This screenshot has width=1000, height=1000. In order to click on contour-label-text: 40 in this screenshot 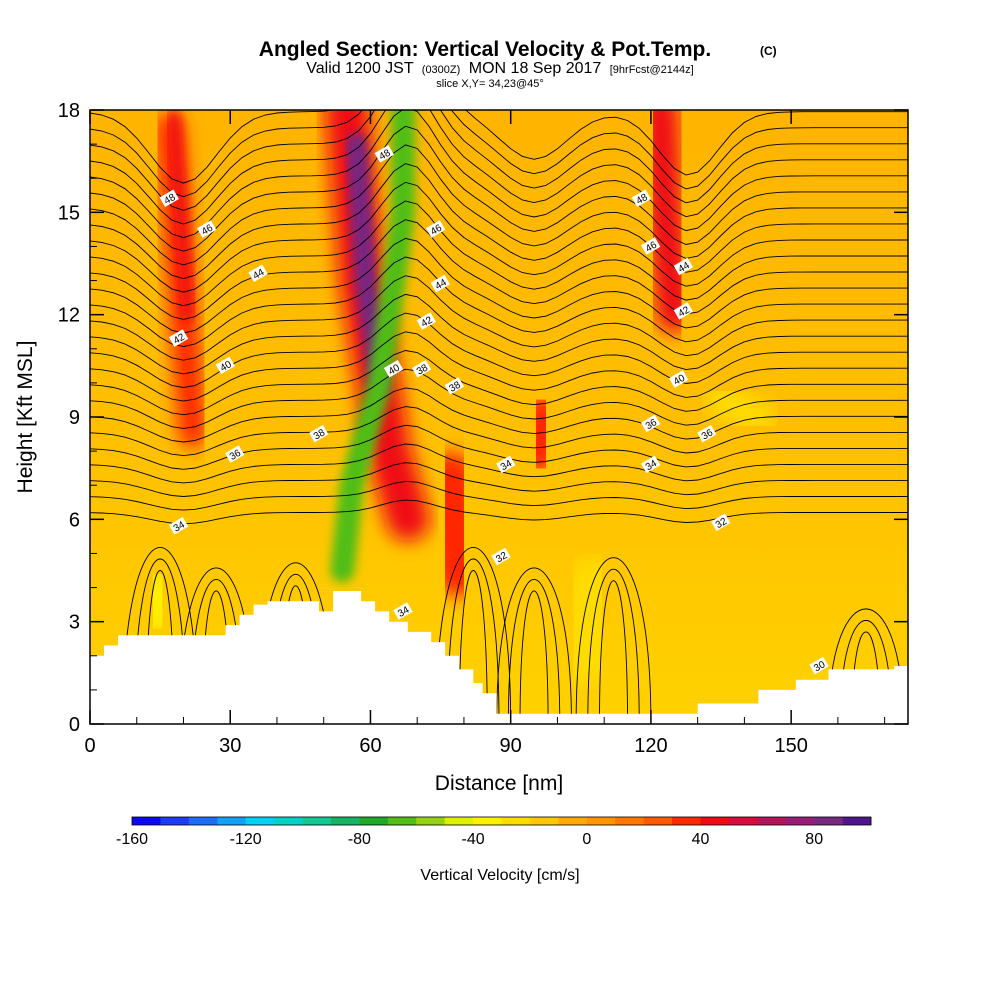, I will do `click(395, 369)`.